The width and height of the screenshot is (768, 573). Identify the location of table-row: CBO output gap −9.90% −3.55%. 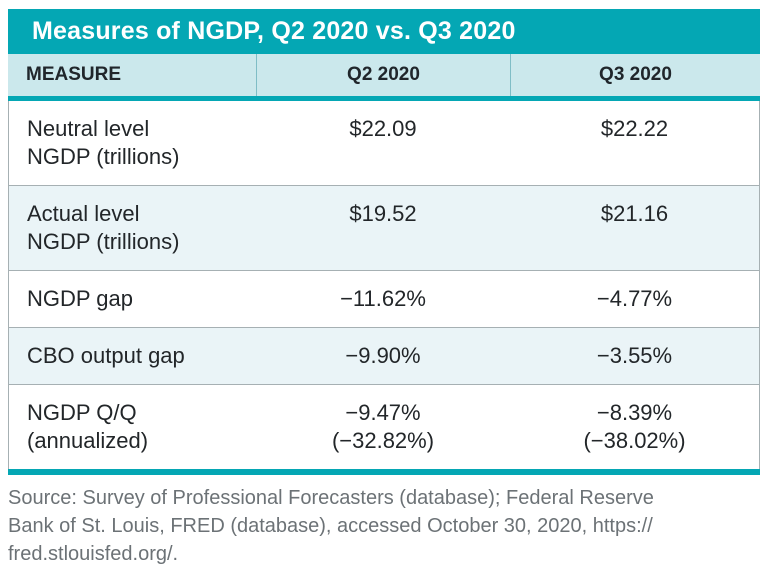
(384, 356).